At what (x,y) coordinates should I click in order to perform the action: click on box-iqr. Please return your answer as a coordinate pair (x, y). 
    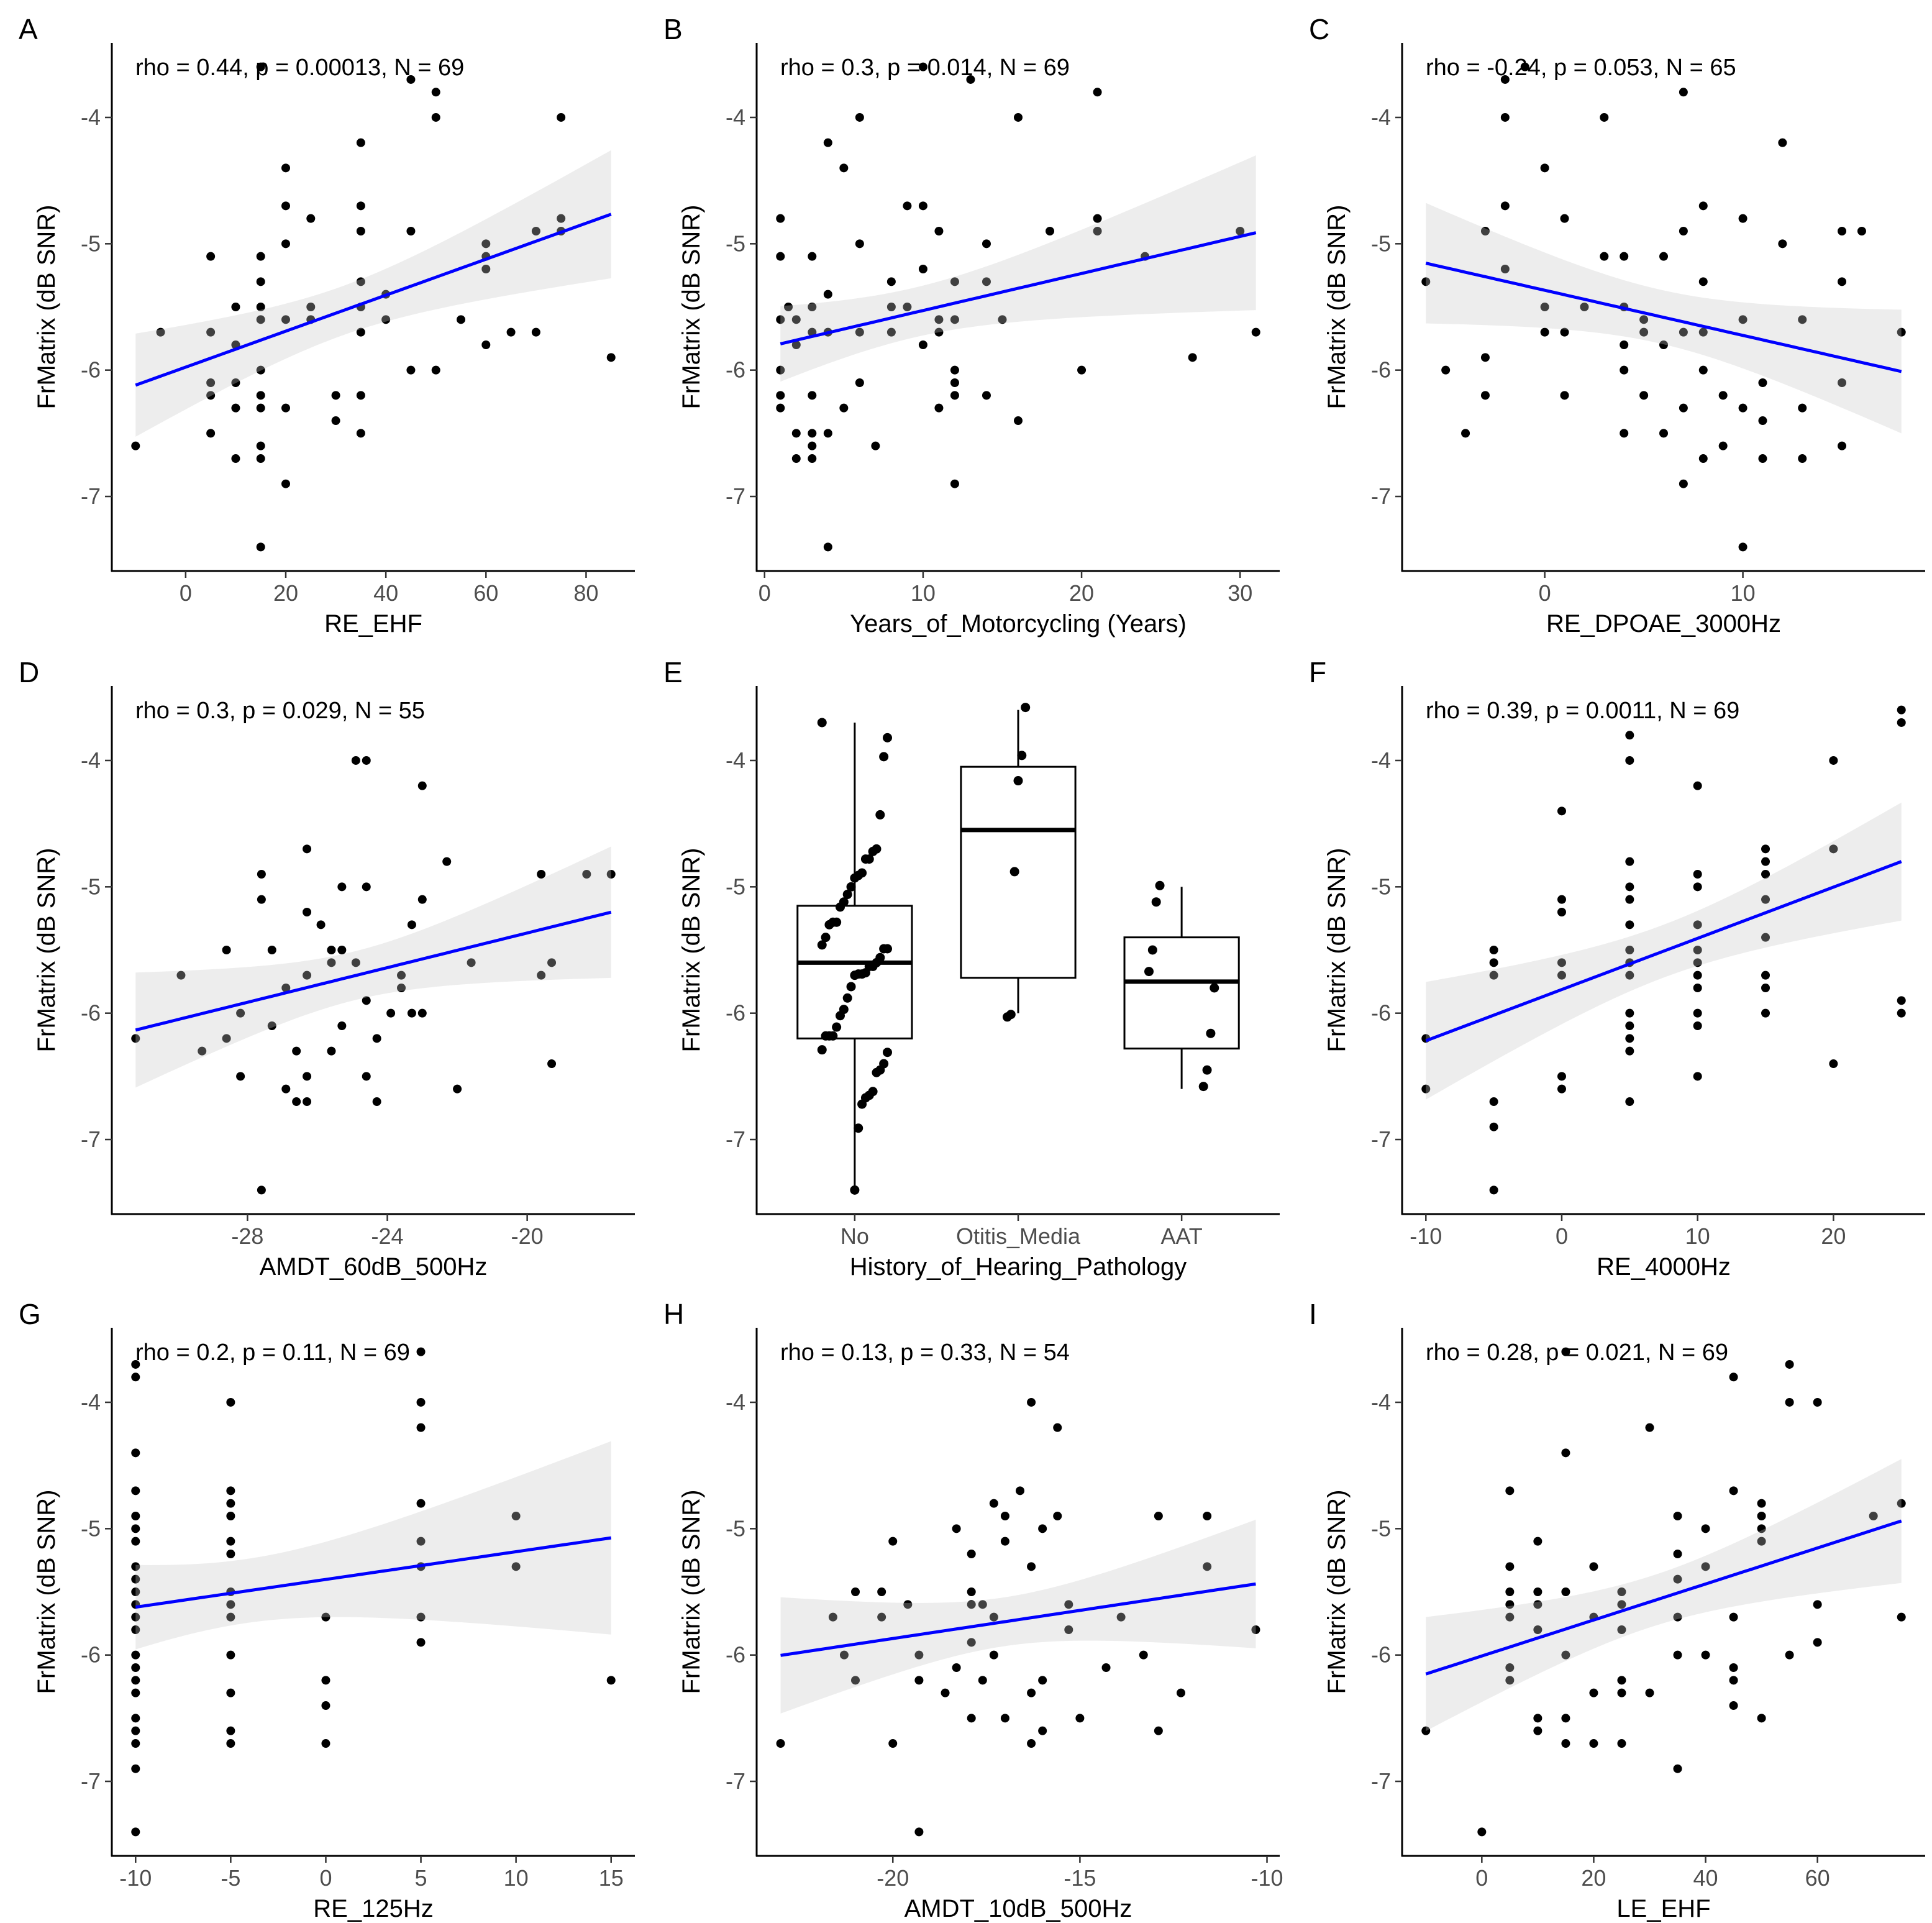
    Looking at the image, I should click on (1181, 993).